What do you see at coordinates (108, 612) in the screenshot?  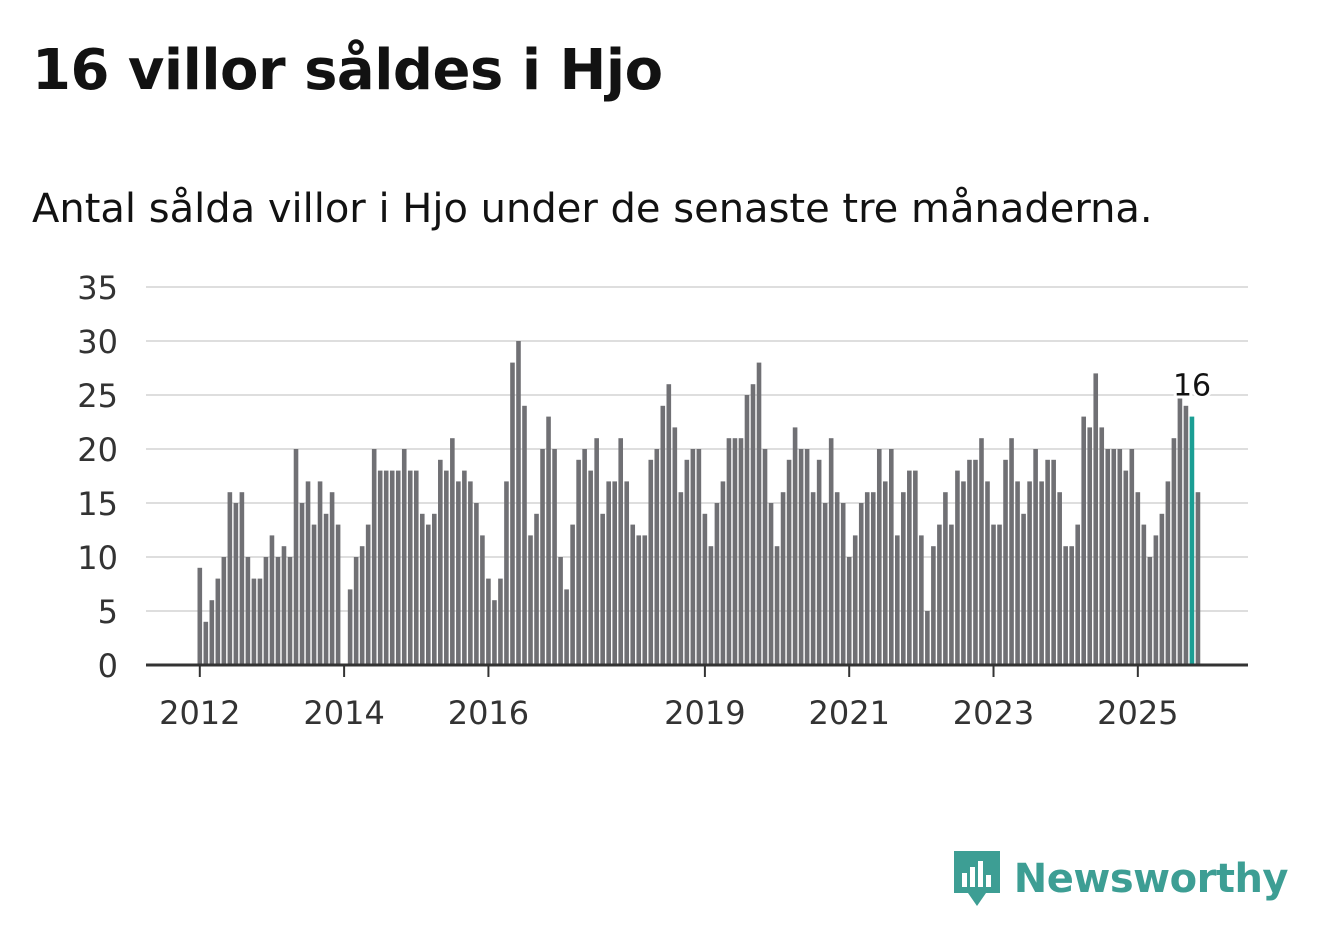 I see `y-tick-label-5: 5` at bounding box center [108, 612].